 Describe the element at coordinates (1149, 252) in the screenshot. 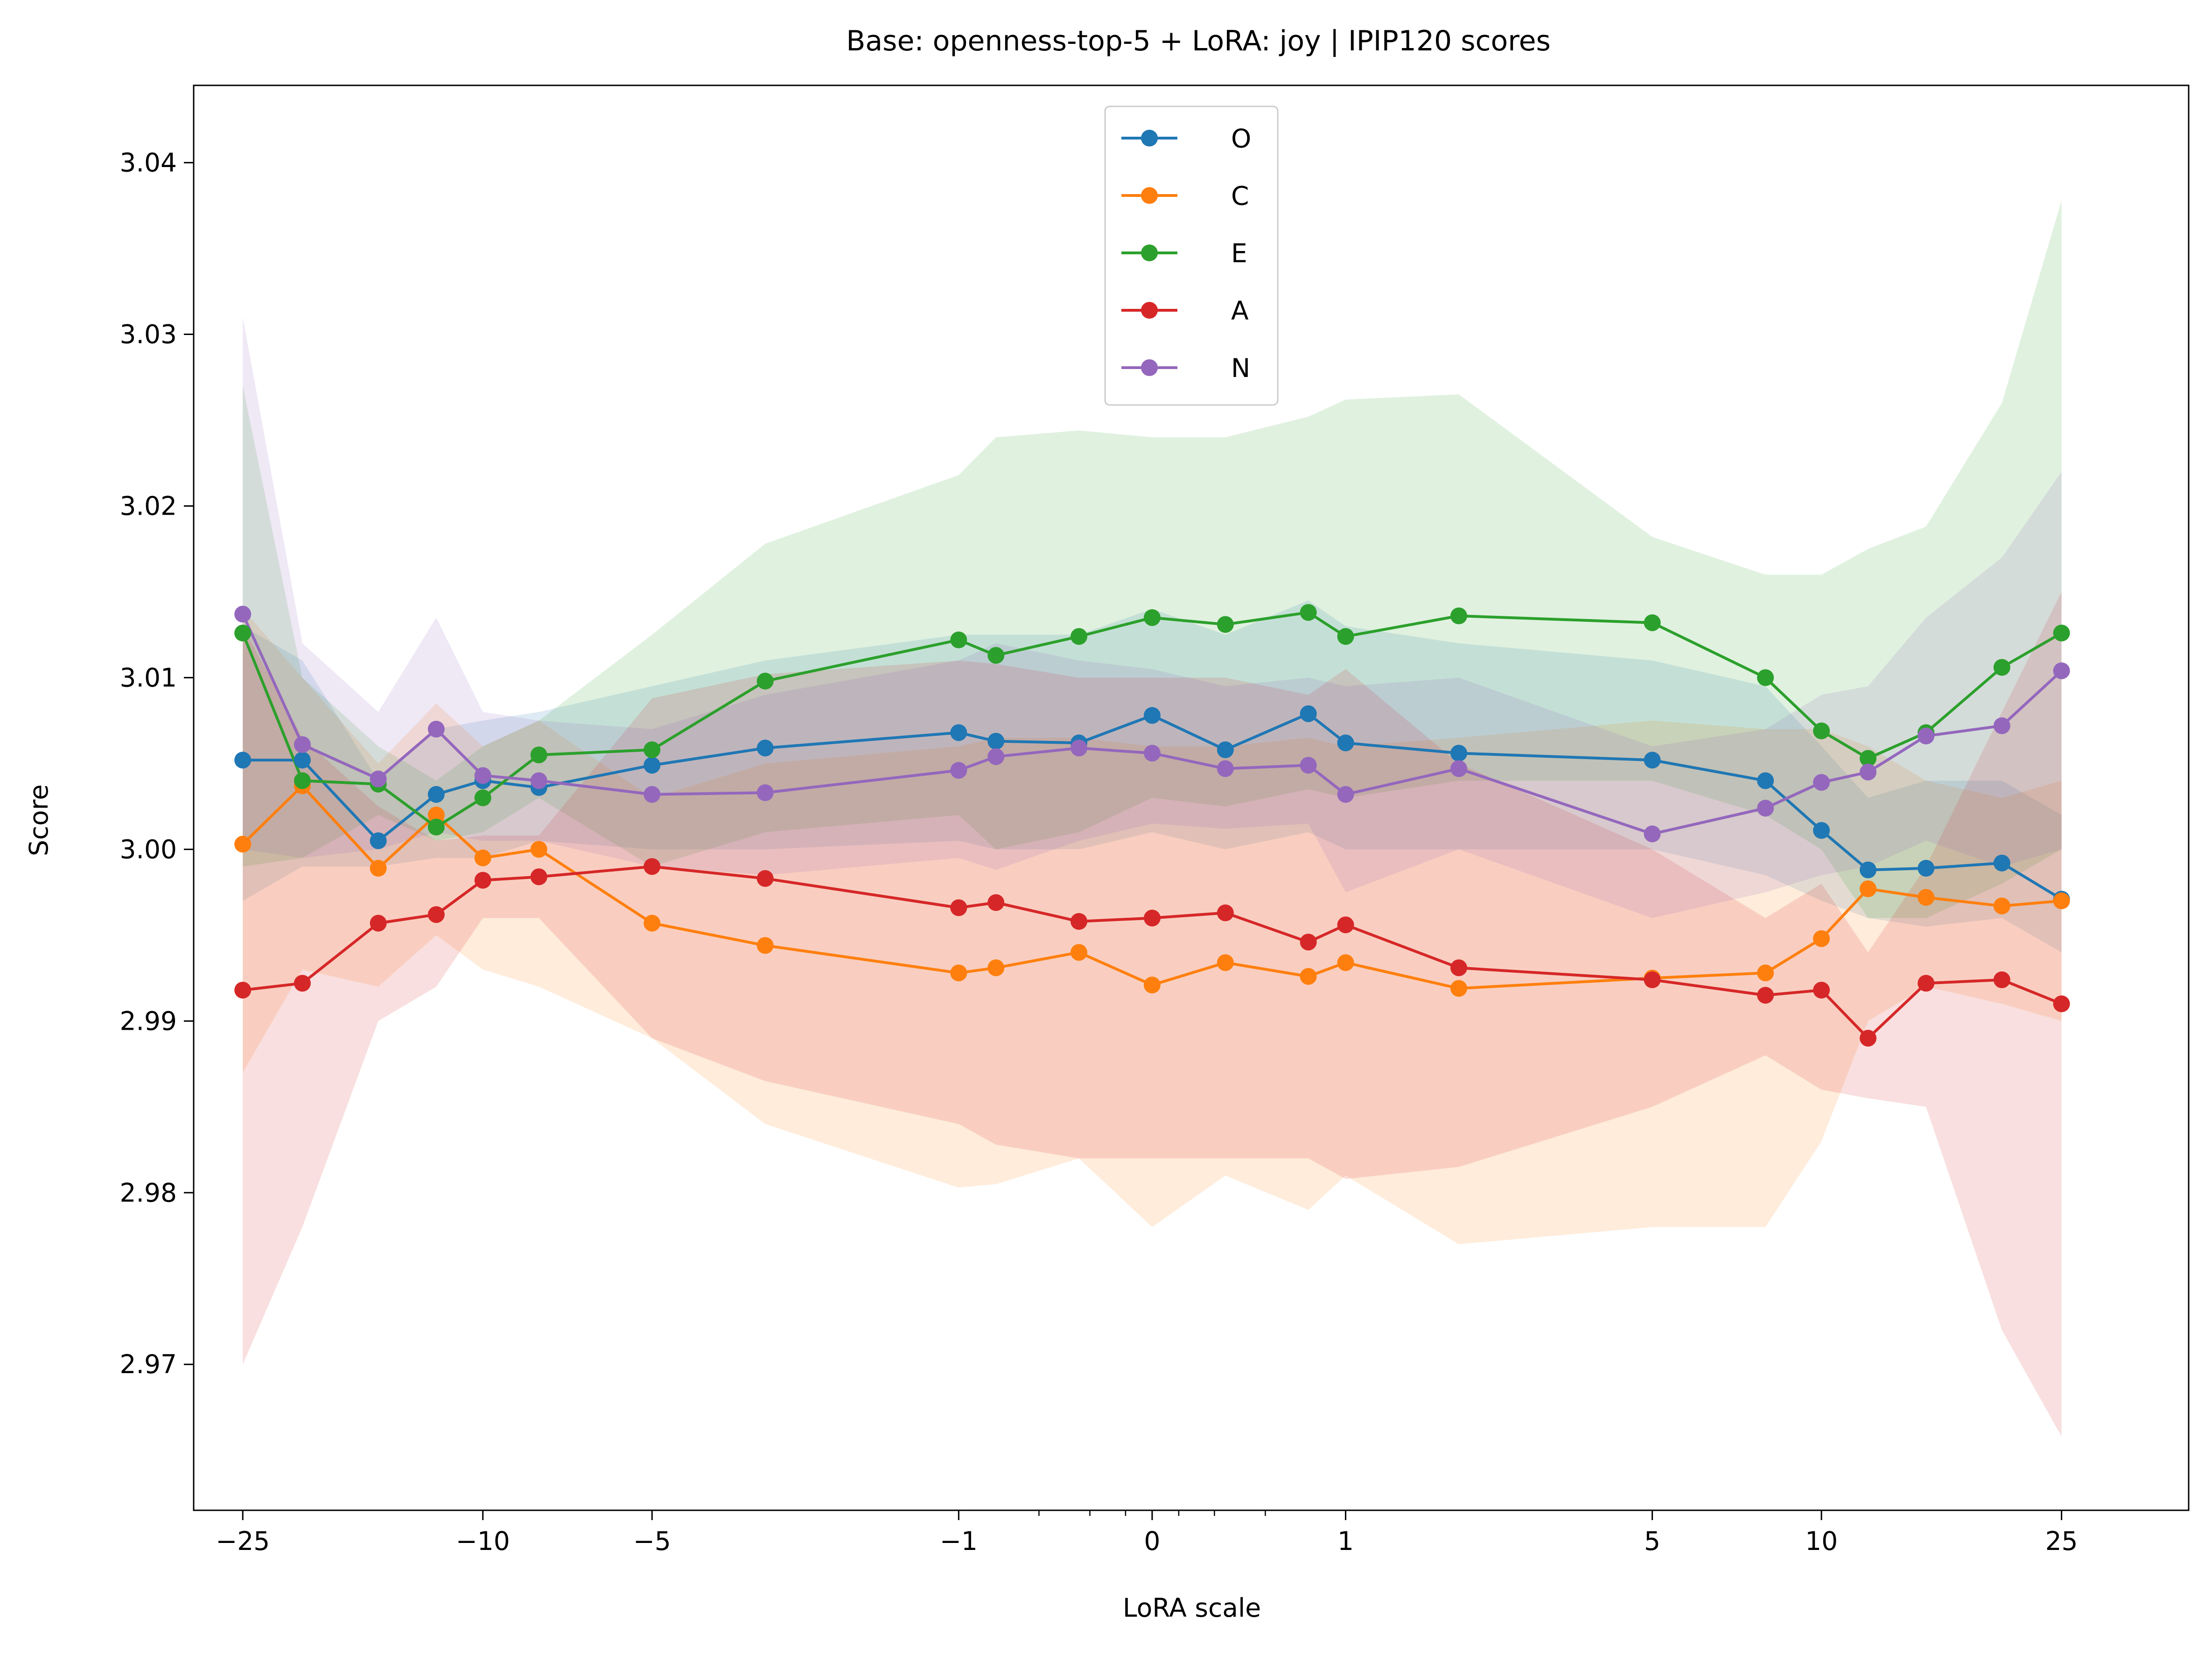

I see `legend-marker-e` at that location.